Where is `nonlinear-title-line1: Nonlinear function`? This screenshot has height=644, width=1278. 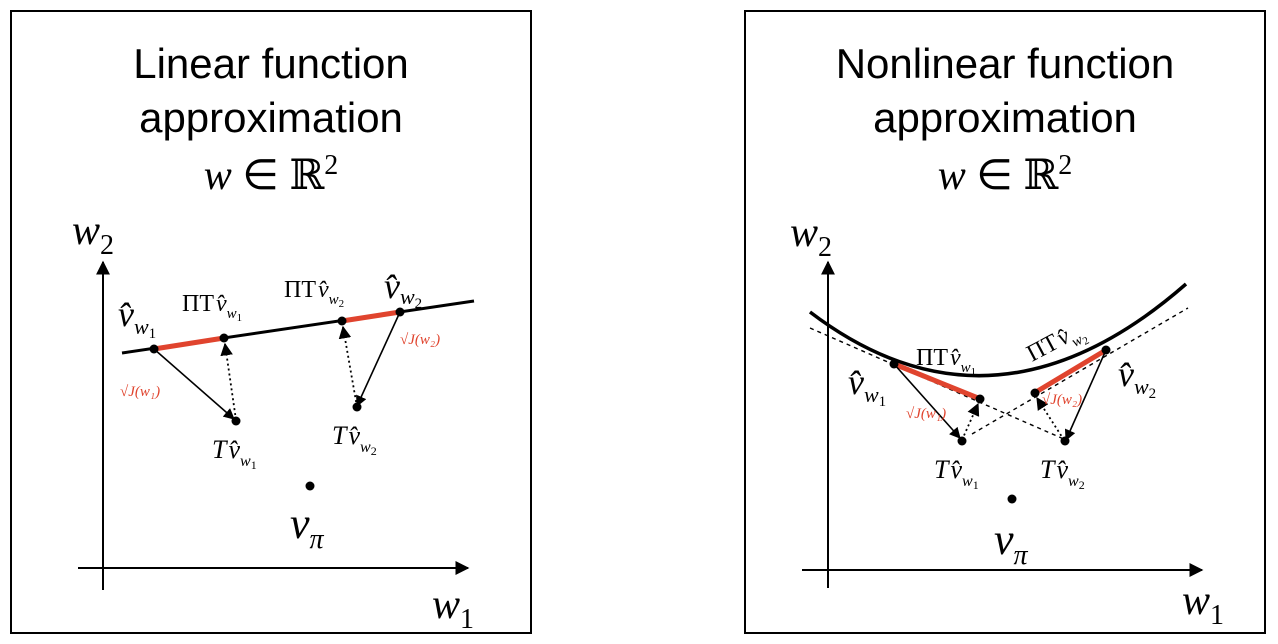
nonlinear-title-line1: Nonlinear function is located at coordinates (1005, 63).